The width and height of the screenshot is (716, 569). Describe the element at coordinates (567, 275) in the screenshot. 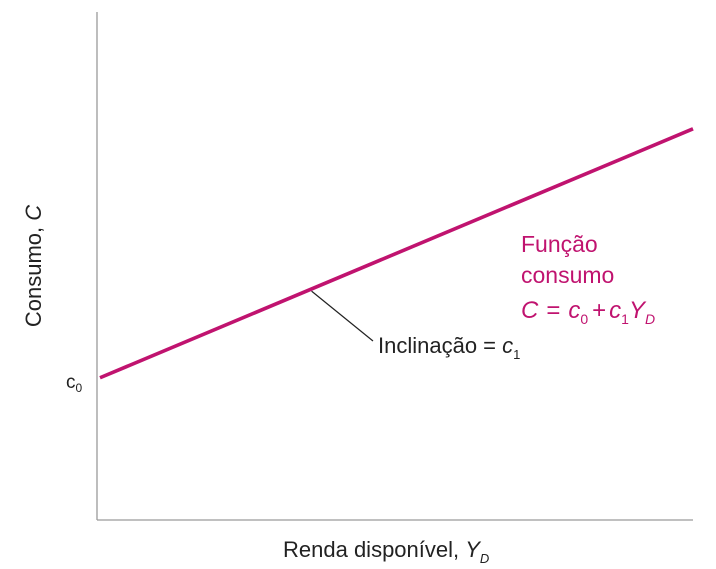

I see `curve-label-line2: consumo` at that location.